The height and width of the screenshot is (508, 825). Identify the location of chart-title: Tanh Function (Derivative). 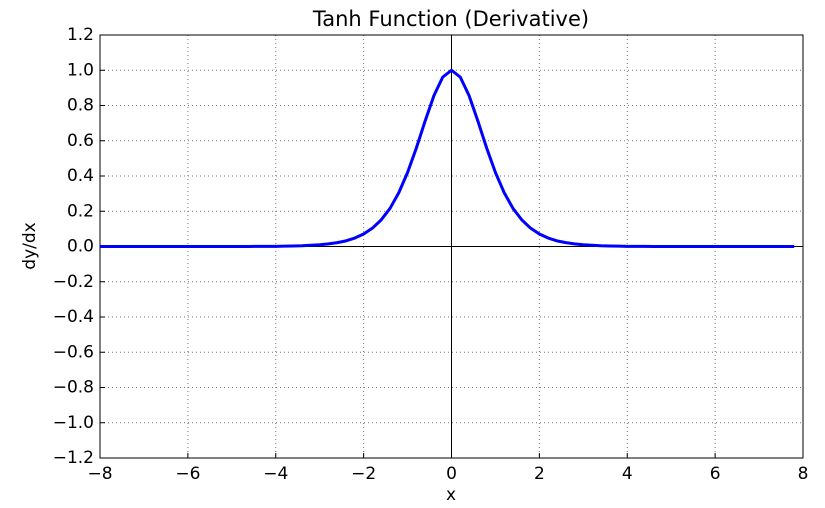
(450, 19).